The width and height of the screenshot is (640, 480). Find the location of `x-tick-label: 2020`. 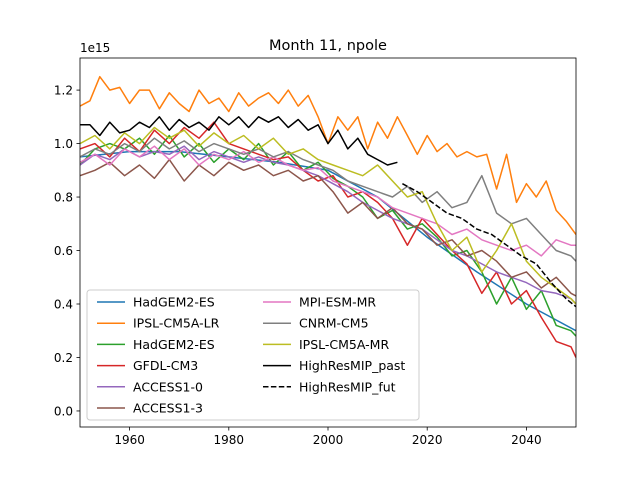

x-tick-label: 2020 is located at coordinates (427, 440).